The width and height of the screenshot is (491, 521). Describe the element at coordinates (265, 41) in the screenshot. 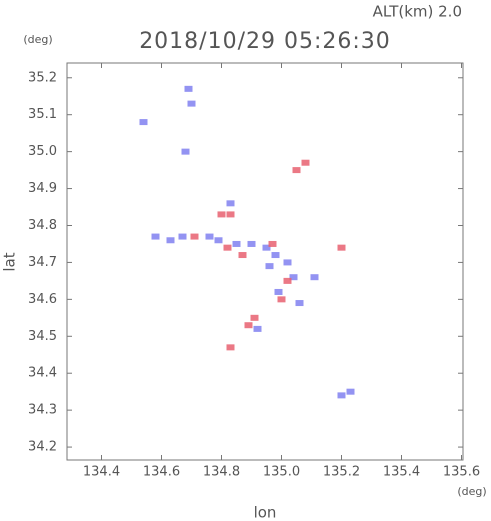

I see `chart-title: 2018/10/29 05:26:30` at that location.